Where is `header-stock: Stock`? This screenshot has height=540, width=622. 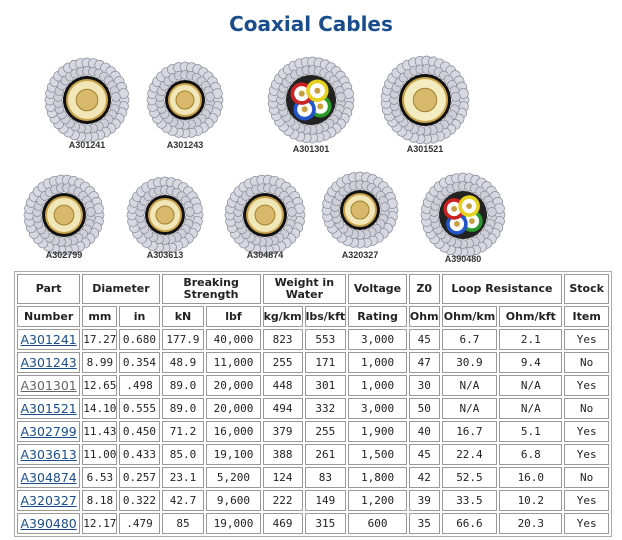
header-stock: Stock is located at coordinates (586, 289).